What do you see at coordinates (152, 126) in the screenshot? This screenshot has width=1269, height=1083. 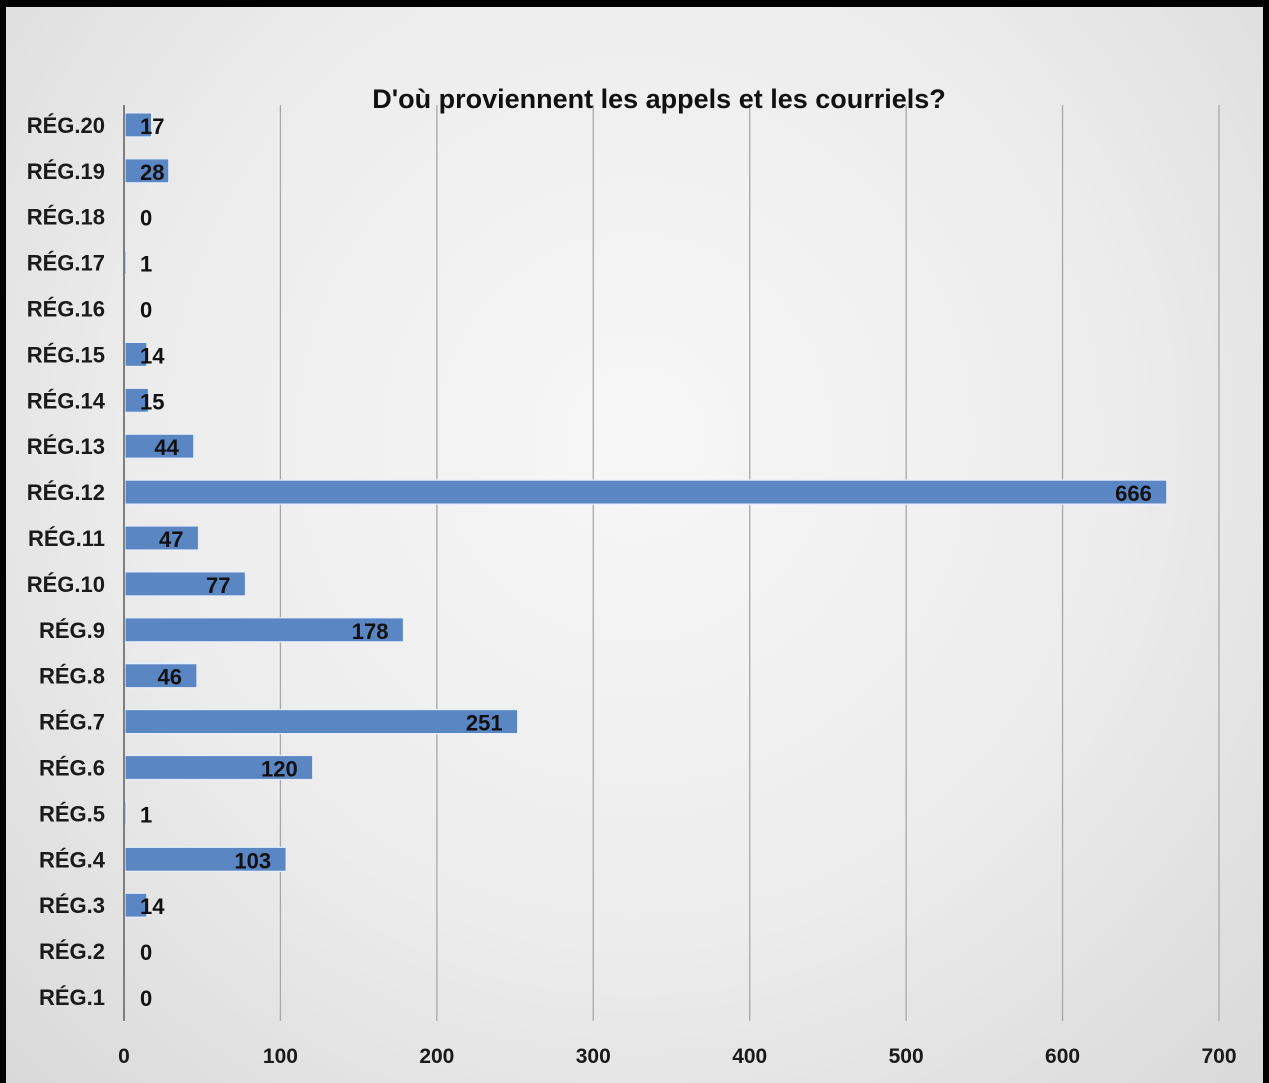 I see `data-label-r-g-20: 17` at bounding box center [152, 126].